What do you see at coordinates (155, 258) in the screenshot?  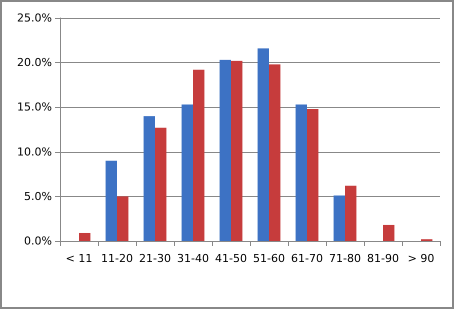 I see `x-tick-label: 21-30` at bounding box center [155, 258].